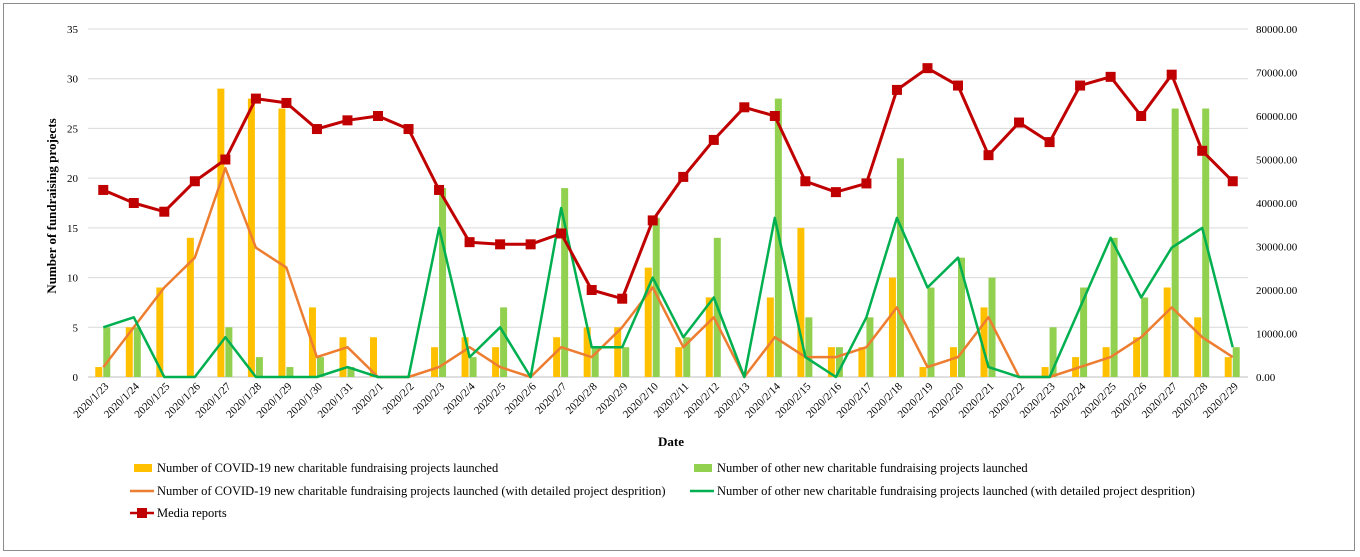 This screenshot has height=557, width=1360. I want to click on x-tick-label: 2020/2/4, so click(460, 398).